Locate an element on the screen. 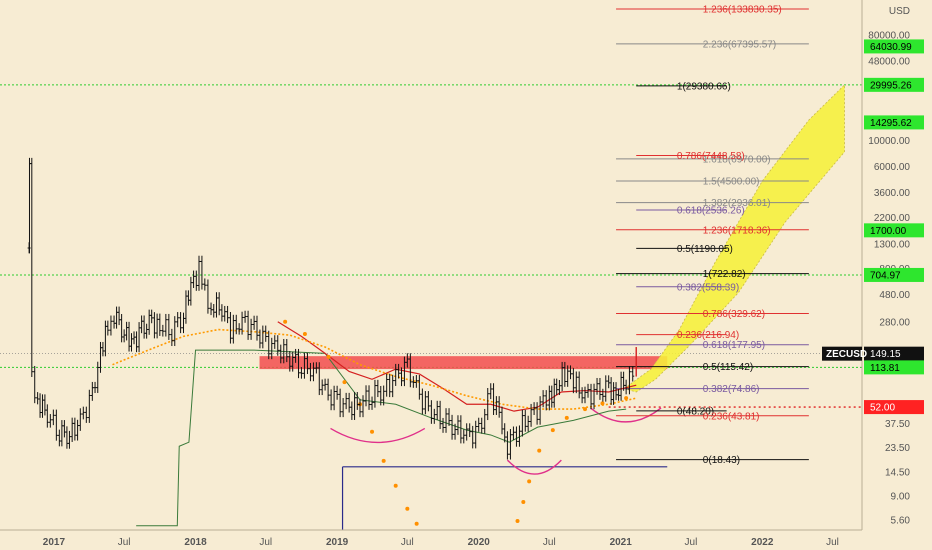  y-tick-label: 48000.00 is located at coordinates (889, 62).